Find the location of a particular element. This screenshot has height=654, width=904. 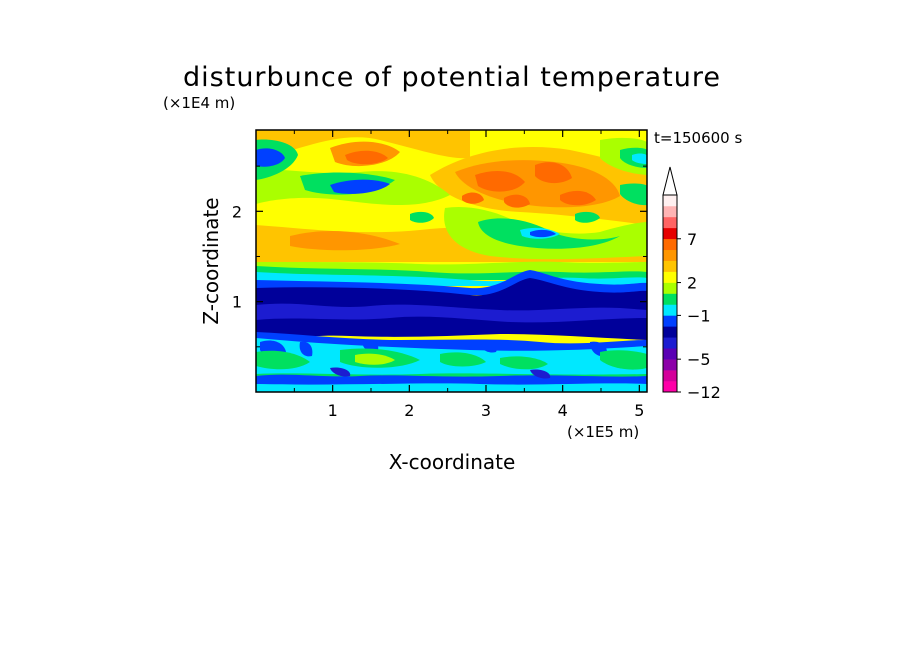

colorbar-label: 7 is located at coordinates (692, 239).